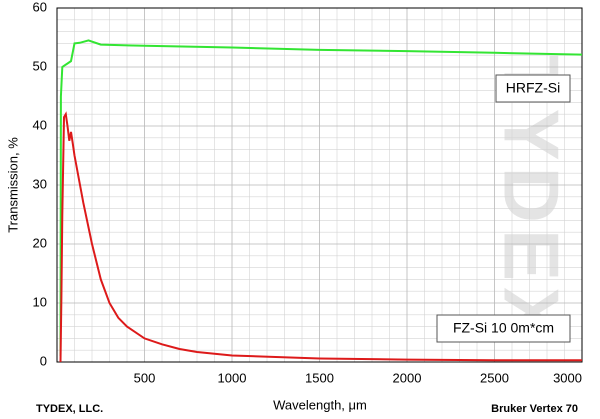 The height and width of the screenshot is (419, 600). I want to click on legend-label: HRFZ-Si, so click(533, 88).